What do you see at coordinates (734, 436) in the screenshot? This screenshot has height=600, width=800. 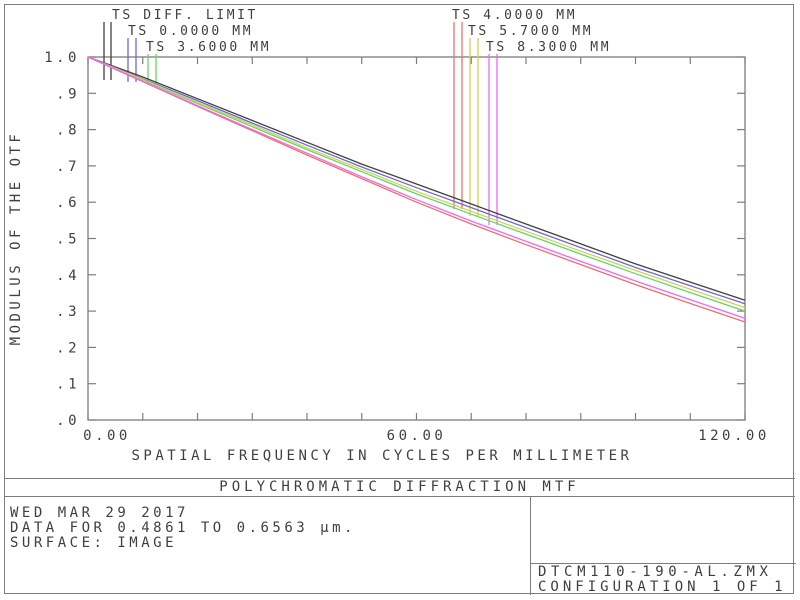 I see `x-tick-label: 120.00` at bounding box center [734, 436].